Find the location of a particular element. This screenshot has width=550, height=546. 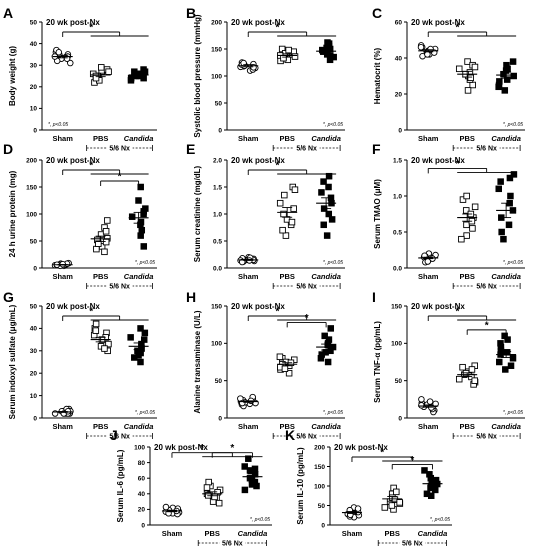

y-tick-label: 1.0 is located at coordinates (217, 214).